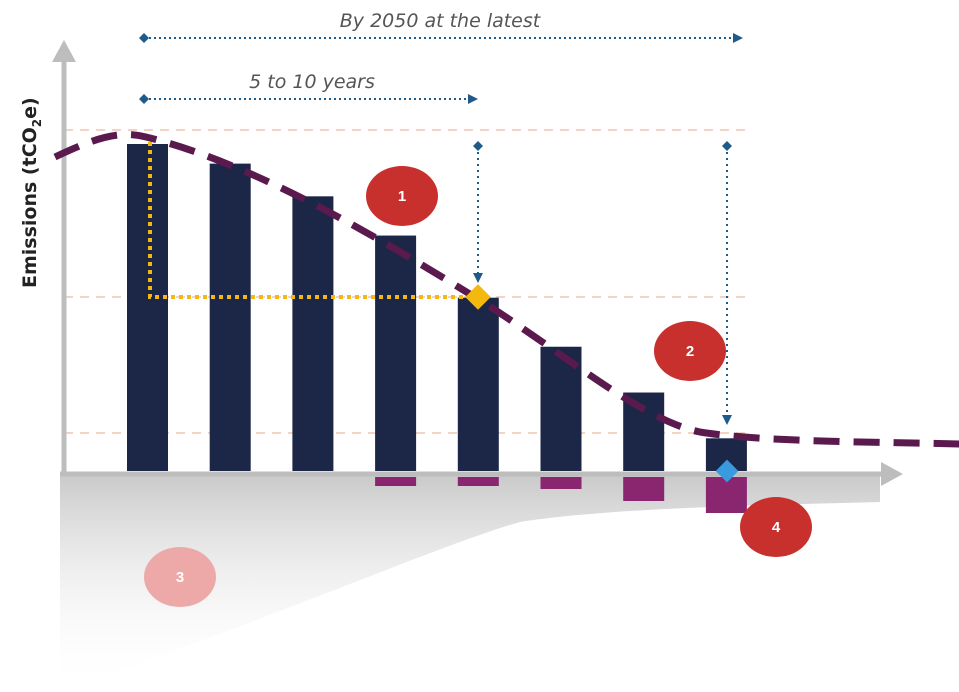 This screenshot has width=959, height=692. Describe the element at coordinates (312, 82) in the screenshot. I see `short-term-label: 5 to 10 years` at that location.